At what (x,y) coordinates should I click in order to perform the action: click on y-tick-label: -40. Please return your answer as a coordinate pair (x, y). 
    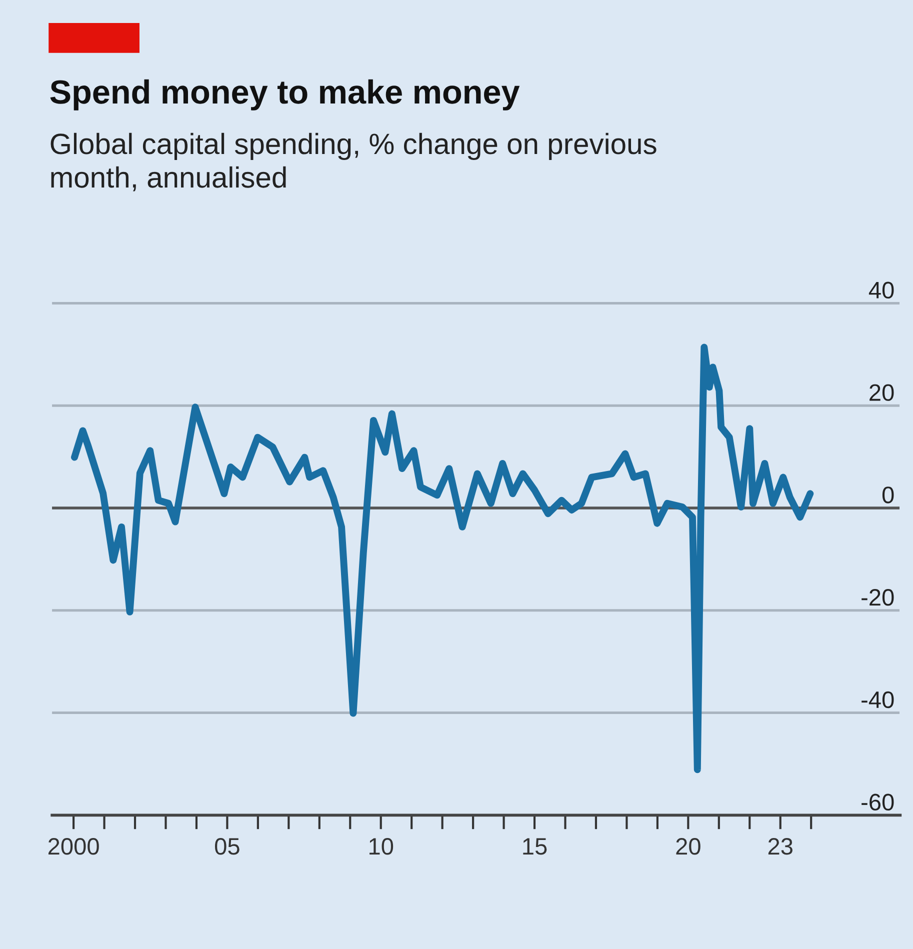
    Looking at the image, I should click on (878, 699).